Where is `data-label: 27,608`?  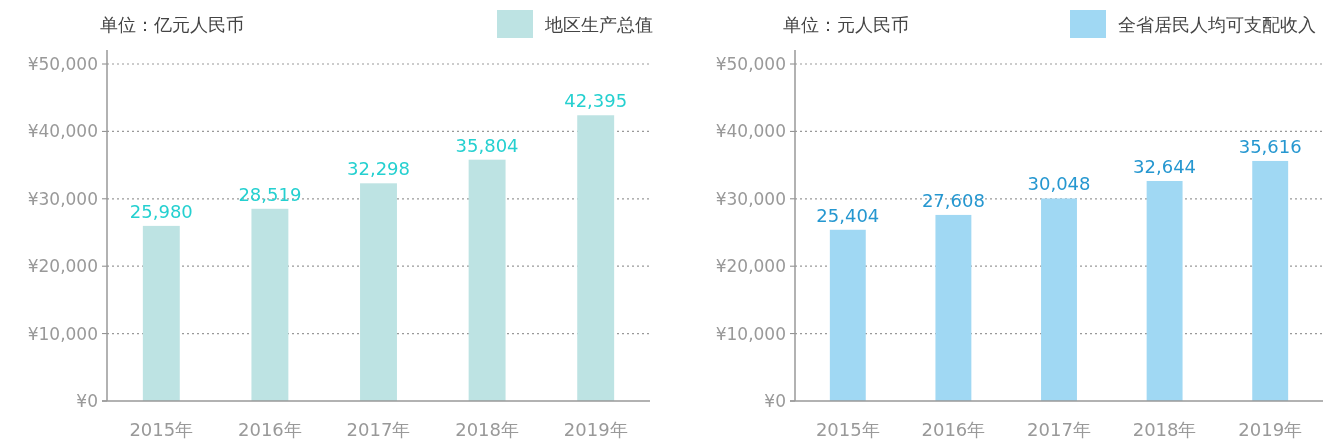 data-label: 27,608 is located at coordinates (953, 200).